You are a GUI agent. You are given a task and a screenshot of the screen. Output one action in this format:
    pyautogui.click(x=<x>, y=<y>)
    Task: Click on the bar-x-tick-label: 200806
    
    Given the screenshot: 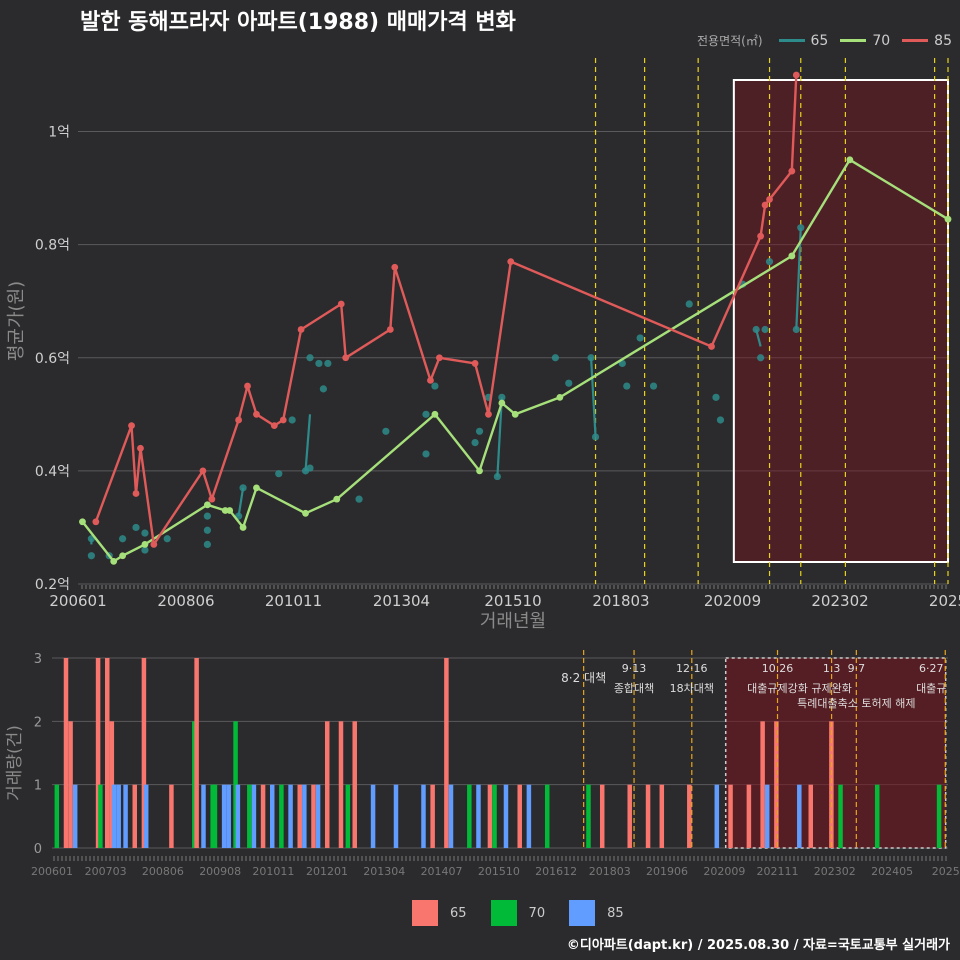 What is the action you would take?
    pyautogui.click(x=163, y=871)
    